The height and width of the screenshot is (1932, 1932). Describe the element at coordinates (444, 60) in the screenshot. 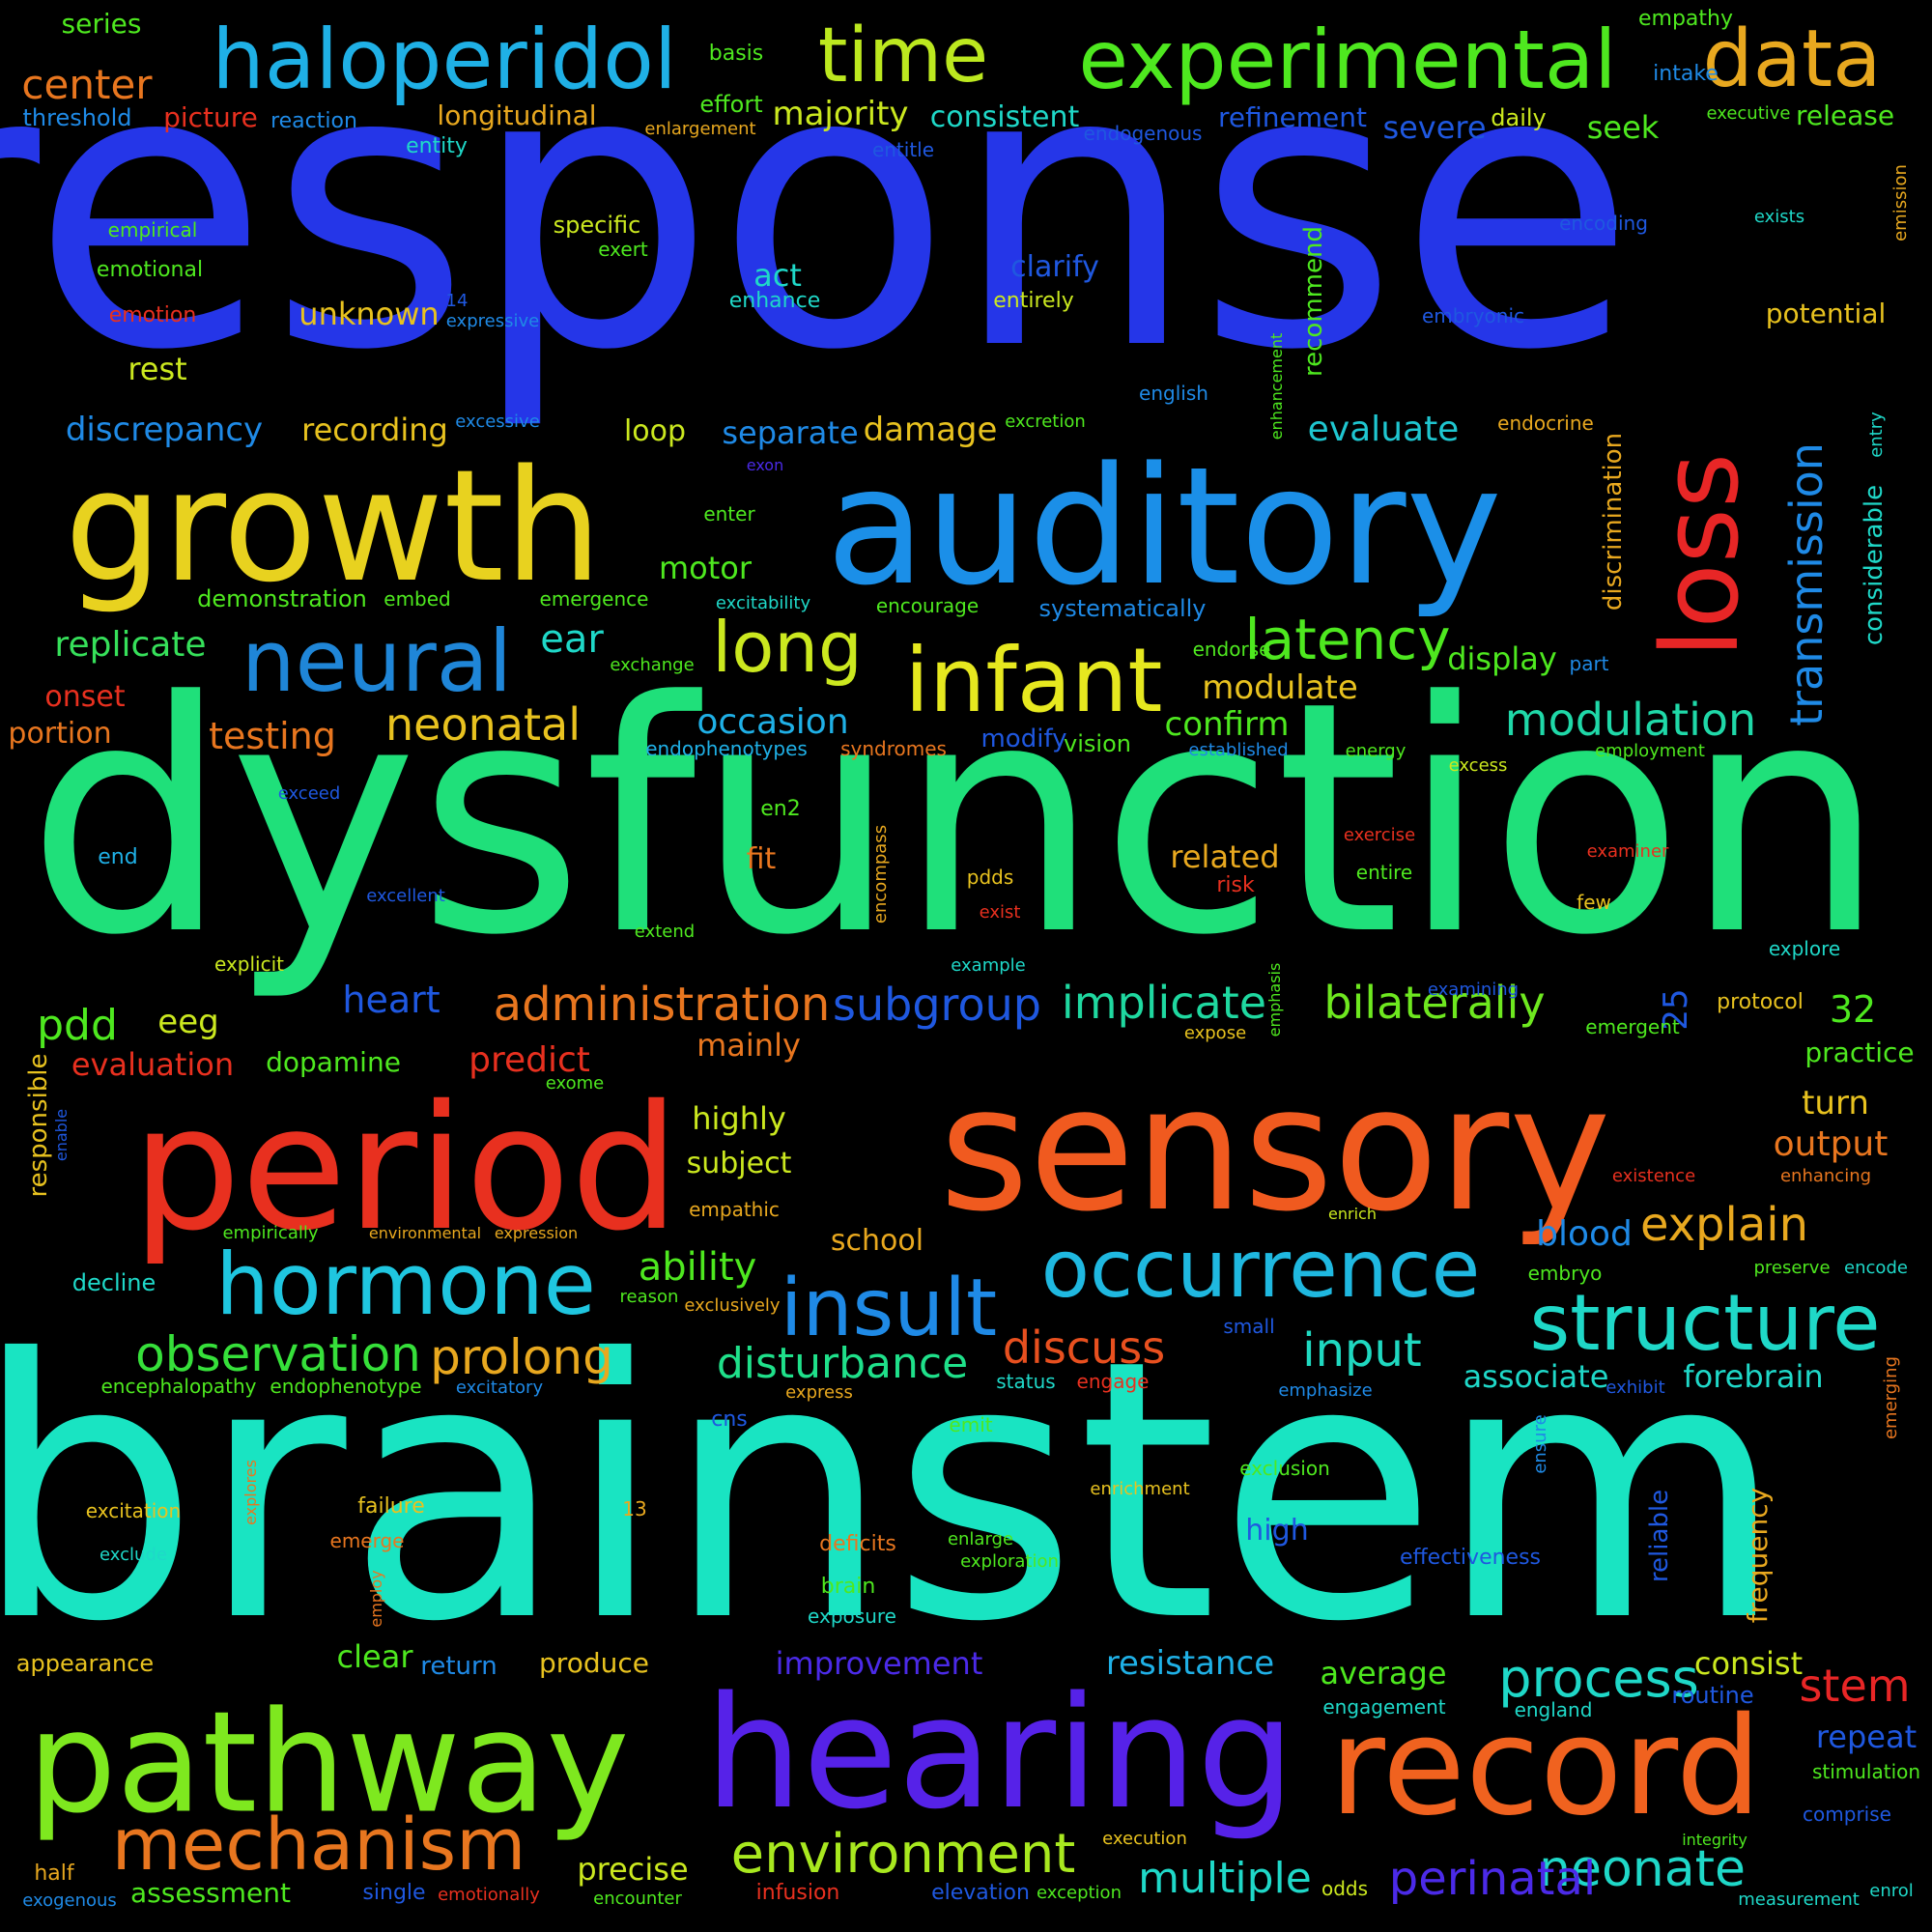

I see `word-haloperidol: haloperidol` at that location.